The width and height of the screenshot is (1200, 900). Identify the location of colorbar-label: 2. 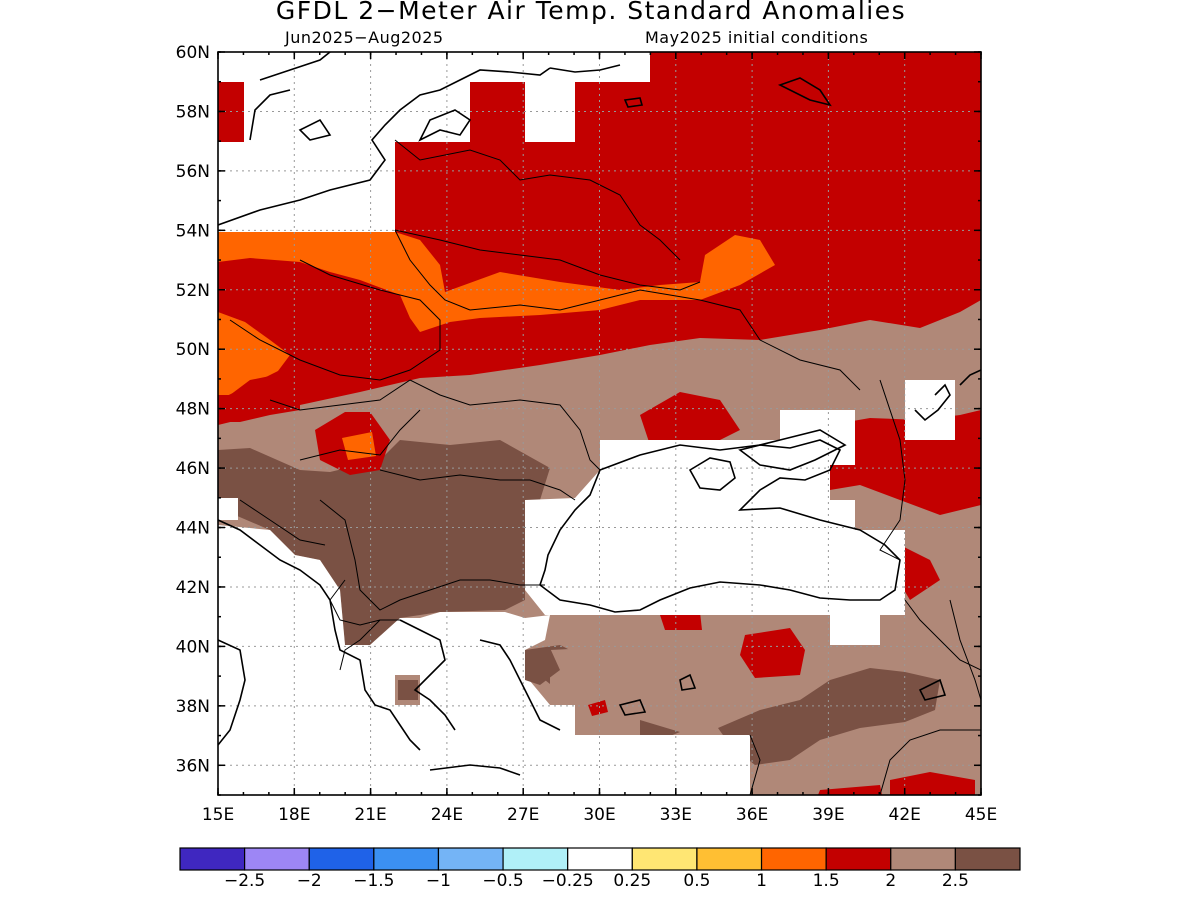
(891, 881).